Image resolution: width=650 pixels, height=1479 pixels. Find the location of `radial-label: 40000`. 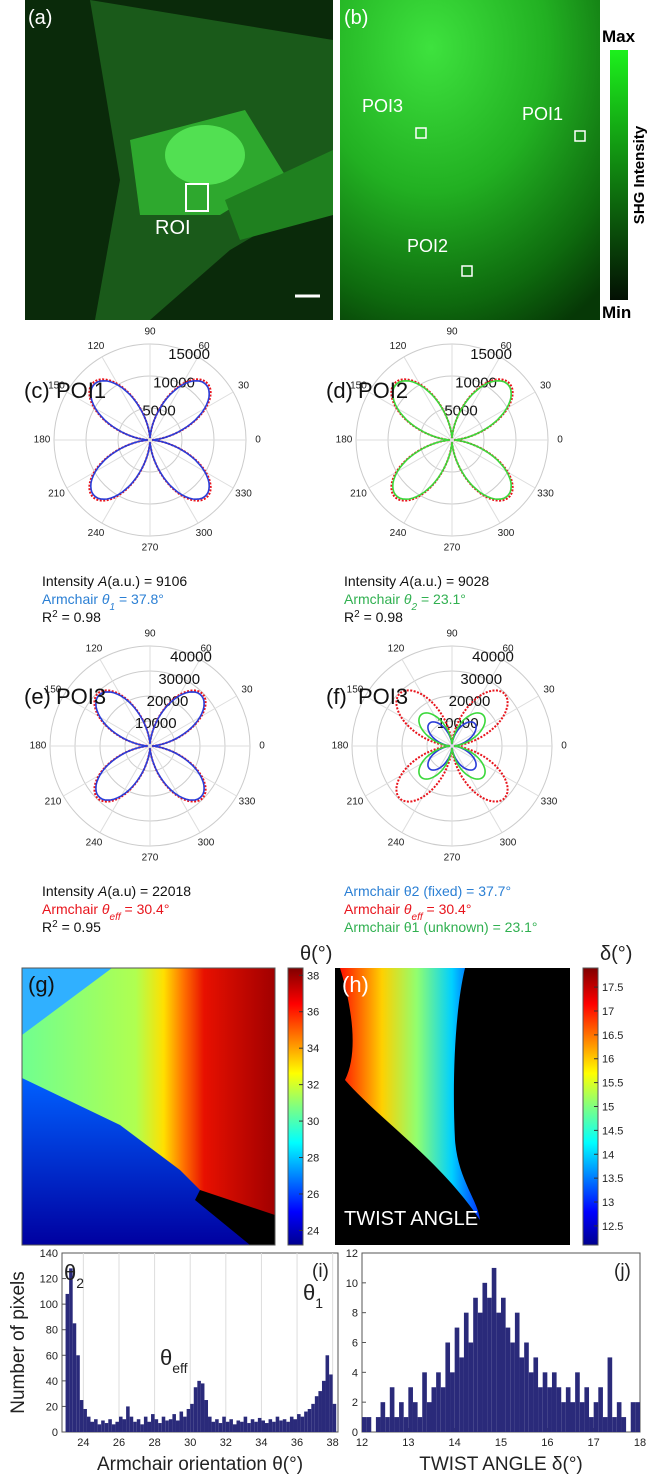

radial-label: 40000 is located at coordinates (493, 657).